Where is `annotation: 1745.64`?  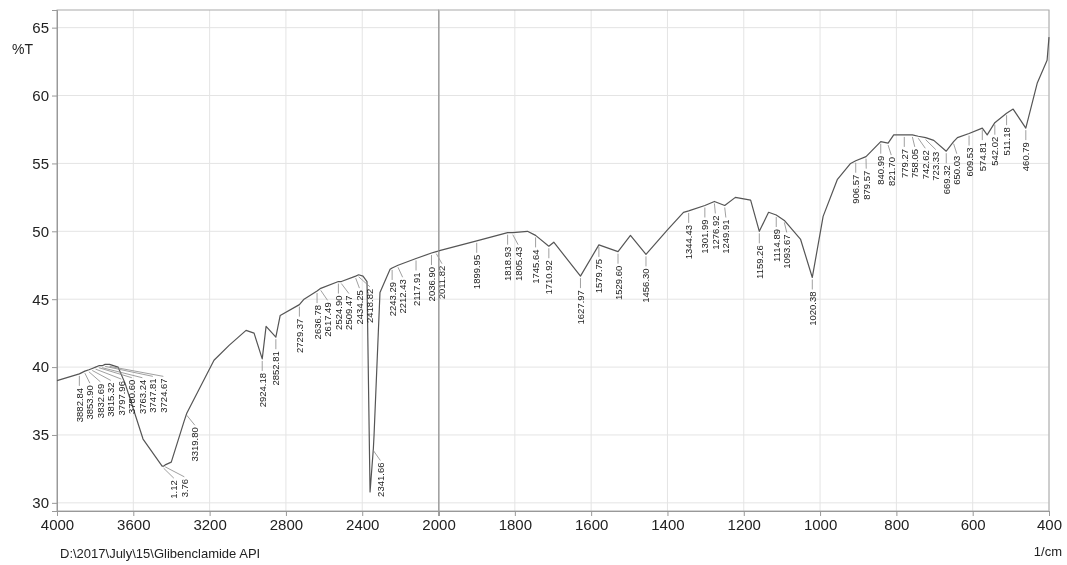 annotation: 1745.64 is located at coordinates (536, 266).